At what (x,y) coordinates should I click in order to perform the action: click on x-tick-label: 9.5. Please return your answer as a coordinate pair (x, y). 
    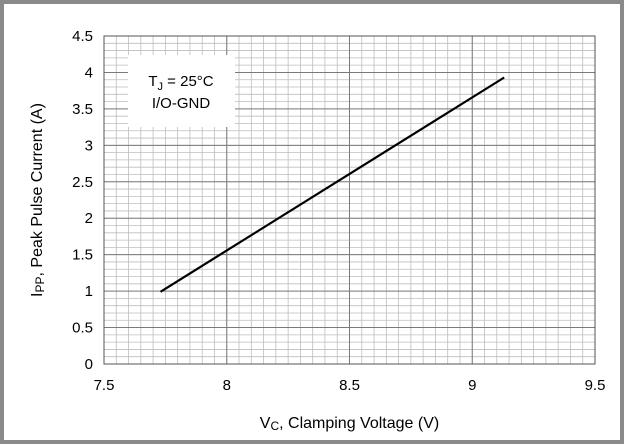
    Looking at the image, I should click on (595, 385).